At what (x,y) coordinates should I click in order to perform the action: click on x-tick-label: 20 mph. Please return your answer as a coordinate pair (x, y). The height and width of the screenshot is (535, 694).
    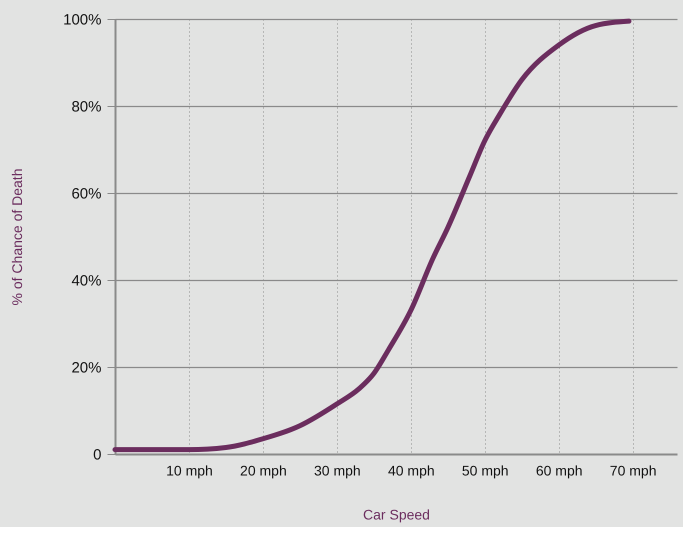
    Looking at the image, I should click on (263, 470).